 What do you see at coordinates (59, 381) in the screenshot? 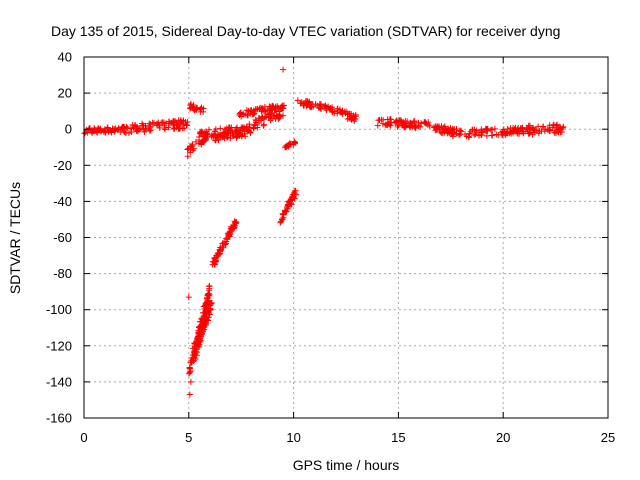
I see `y-tick-label: -140` at bounding box center [59, 381].